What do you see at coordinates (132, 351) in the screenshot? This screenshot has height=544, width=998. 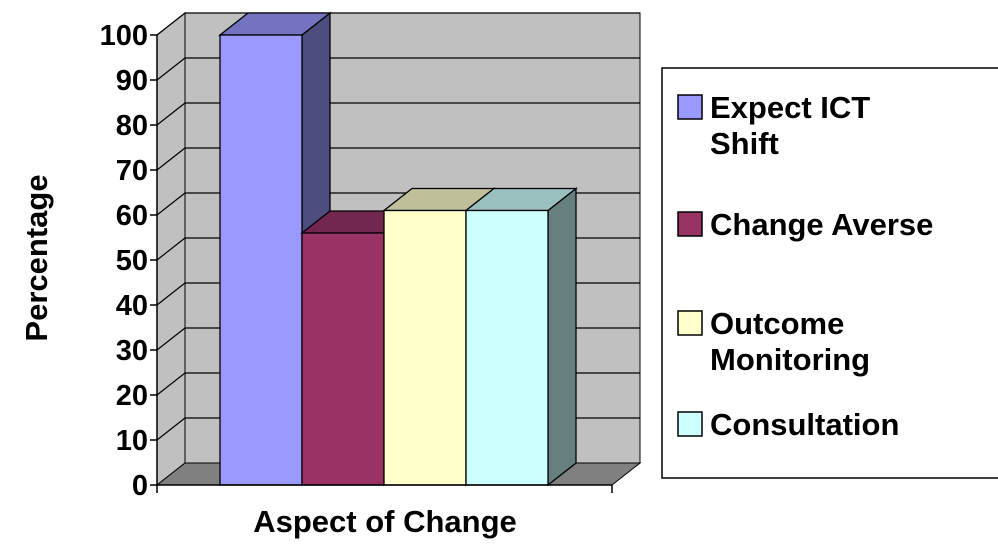 I see `y-tick-label: 30` at bounding box center [132, 351].